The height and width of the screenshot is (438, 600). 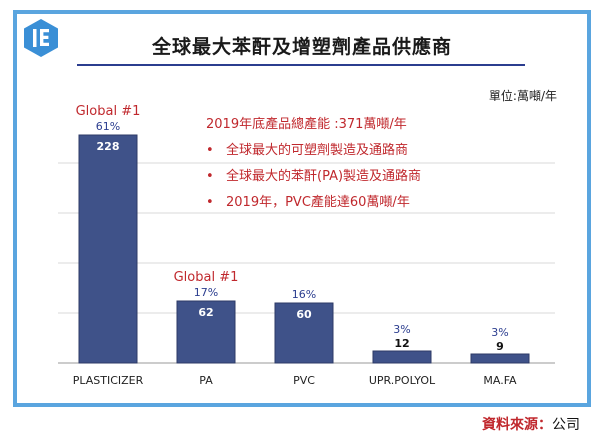 I want to click on notes-bullet: • 全球最大的苯酐(PA)製造及通路商, so click(x=313, y=177).